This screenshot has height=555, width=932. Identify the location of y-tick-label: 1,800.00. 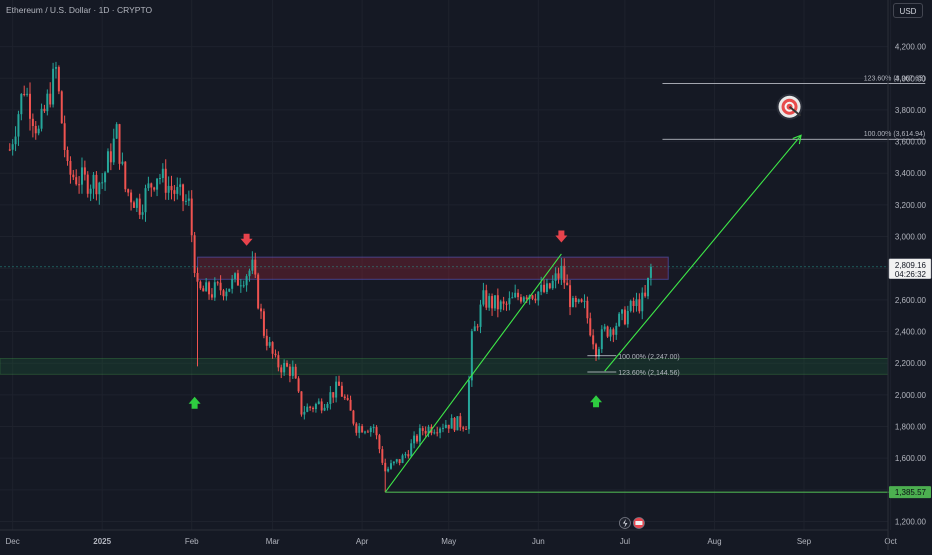
(911, 427).